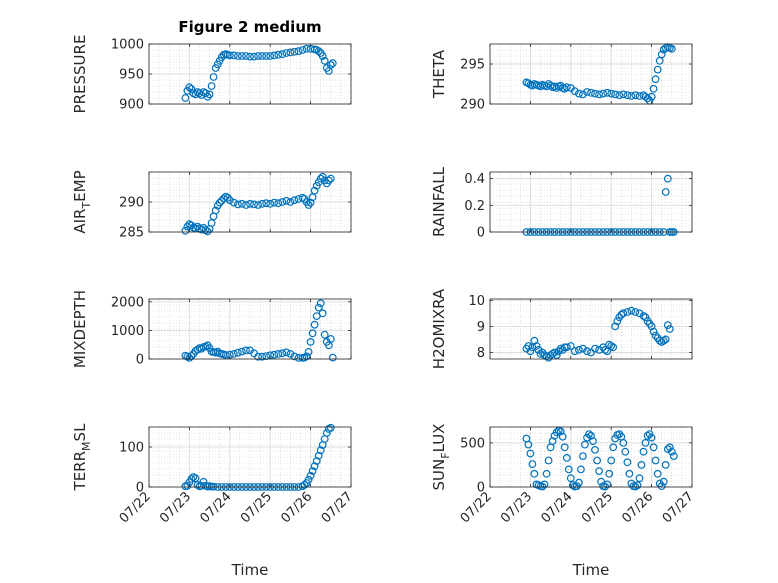 Image resolution: width=778 pixels, height=583 pixels. Describe the element at coordinates (80, 185) in the screenshot. I see `y-axis-label-suffix: EMP` at that location.